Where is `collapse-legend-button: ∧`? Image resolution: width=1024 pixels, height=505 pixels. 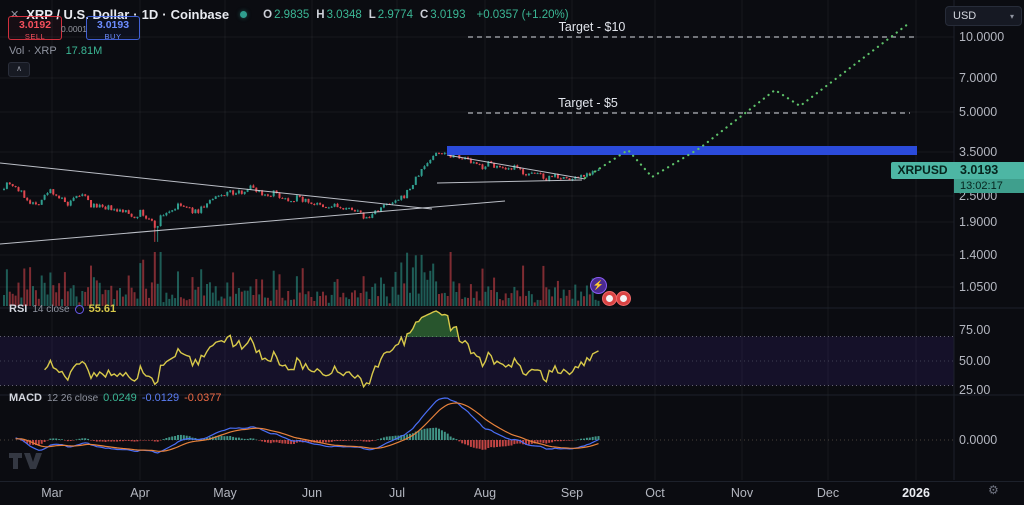 collapse-legend-button: ∧ is located at coordinates (19, 69).